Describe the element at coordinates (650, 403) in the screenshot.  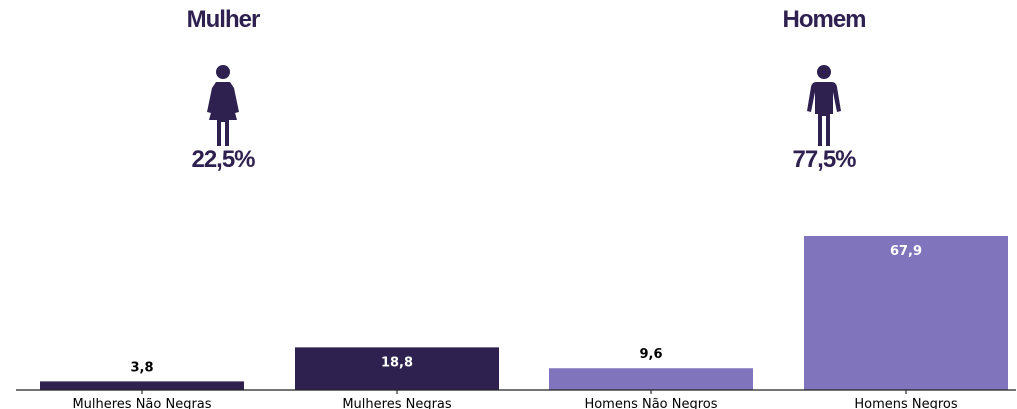
I see `x-tick-label-2: Homens Não Negros` at that location.